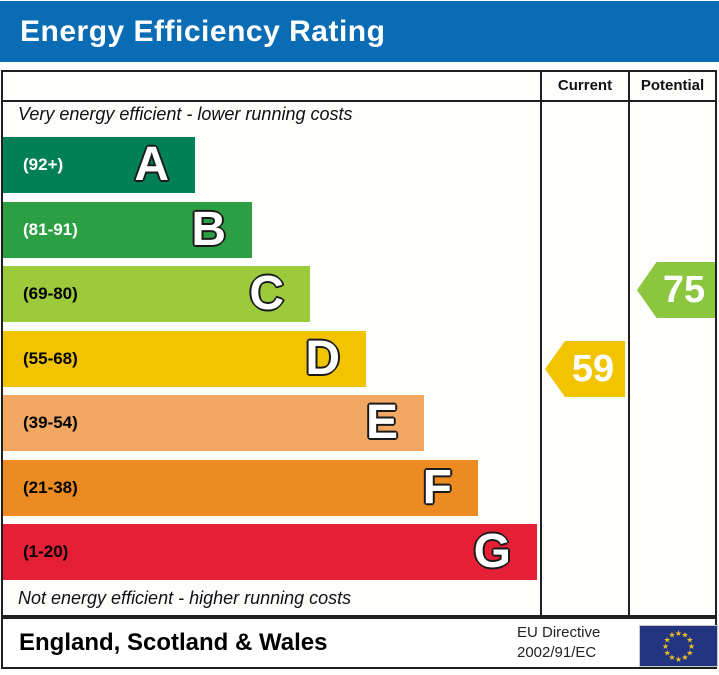  What do you see at coordinates (558, 643) in the screenshot?
I see `eu-directive-text: EU Directive 2002/91/EC` at bounding box center [558, 643].